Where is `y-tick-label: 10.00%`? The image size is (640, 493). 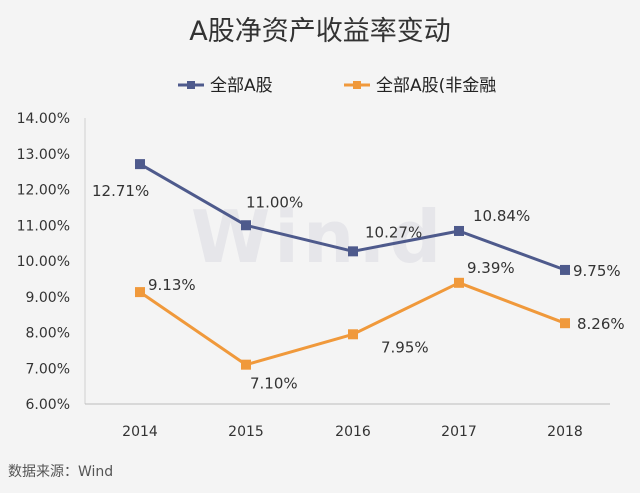 y-tick-label: 10.00% is located at coordinates (43, 262).